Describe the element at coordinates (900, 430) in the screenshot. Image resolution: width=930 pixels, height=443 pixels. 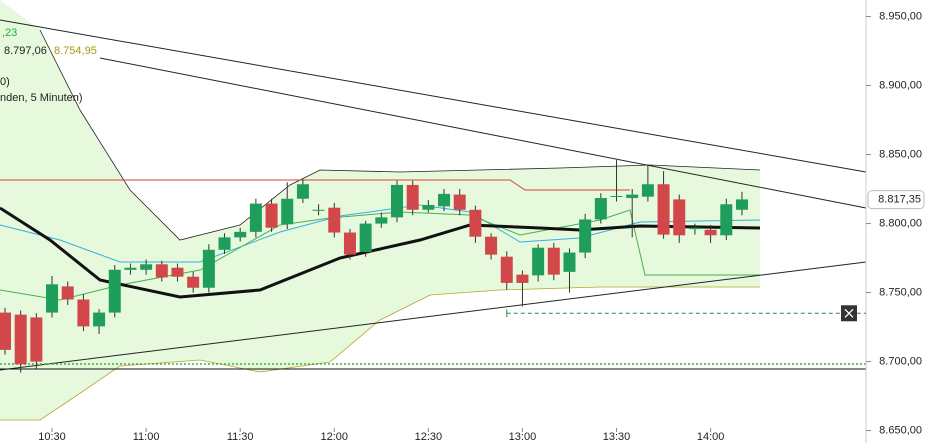
I see `y-tick-label: 8.650,00` at that location.